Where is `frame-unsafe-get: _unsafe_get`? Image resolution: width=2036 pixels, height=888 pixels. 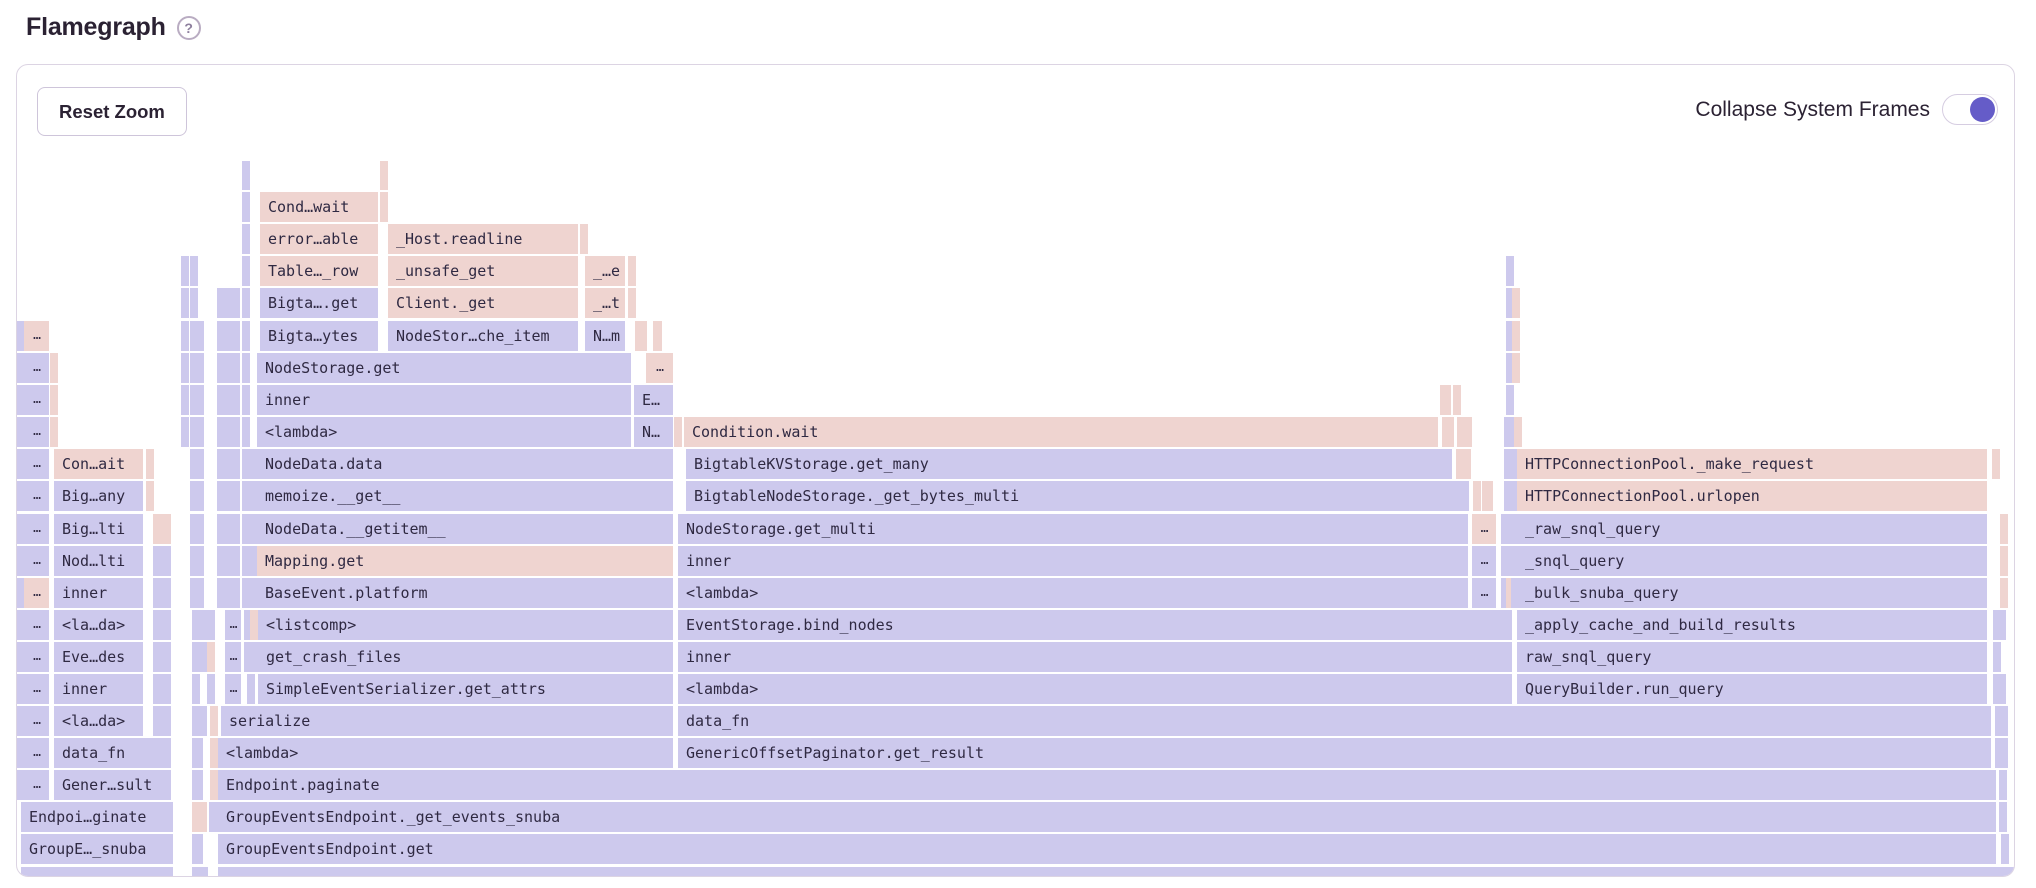
frame-unsafe-get: _unsafe_get is located at coordinates (483, 271).